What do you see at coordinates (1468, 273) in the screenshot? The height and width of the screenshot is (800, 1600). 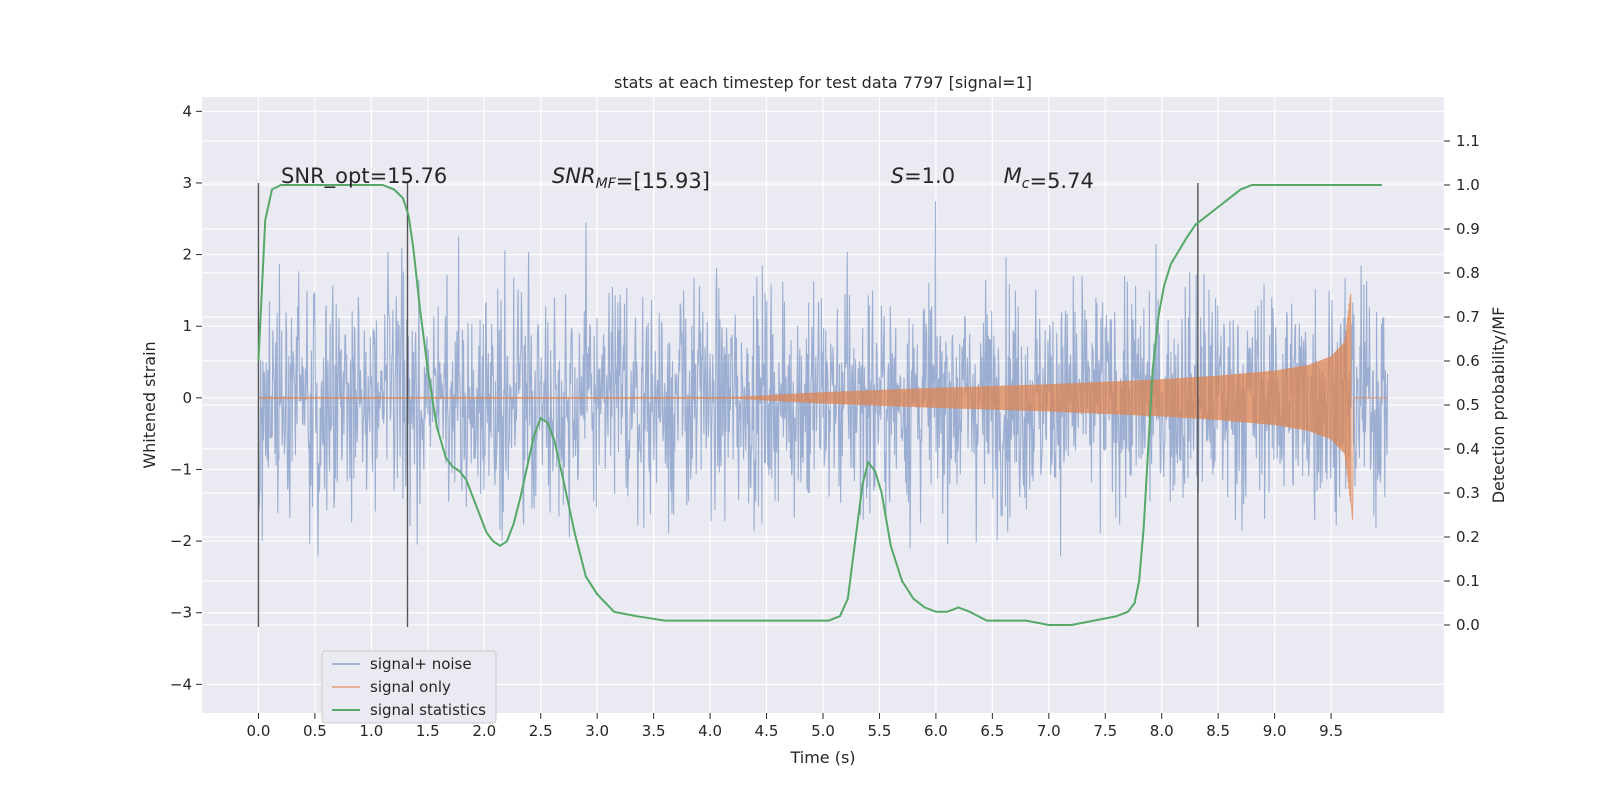 I see `y-tick-label-right: 0.8` at bounding box center [1468, 273].